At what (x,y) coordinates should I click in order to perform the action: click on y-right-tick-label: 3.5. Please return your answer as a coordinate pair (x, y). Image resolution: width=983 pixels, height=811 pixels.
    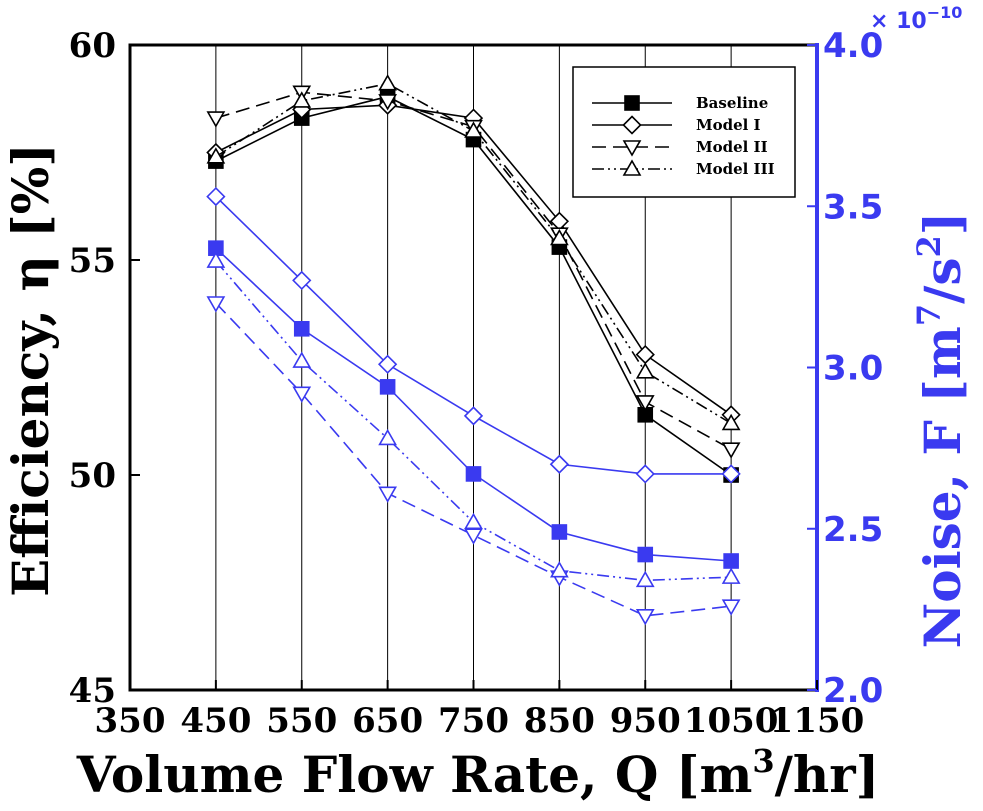
    Looking at the image, I should click on (853, 207).